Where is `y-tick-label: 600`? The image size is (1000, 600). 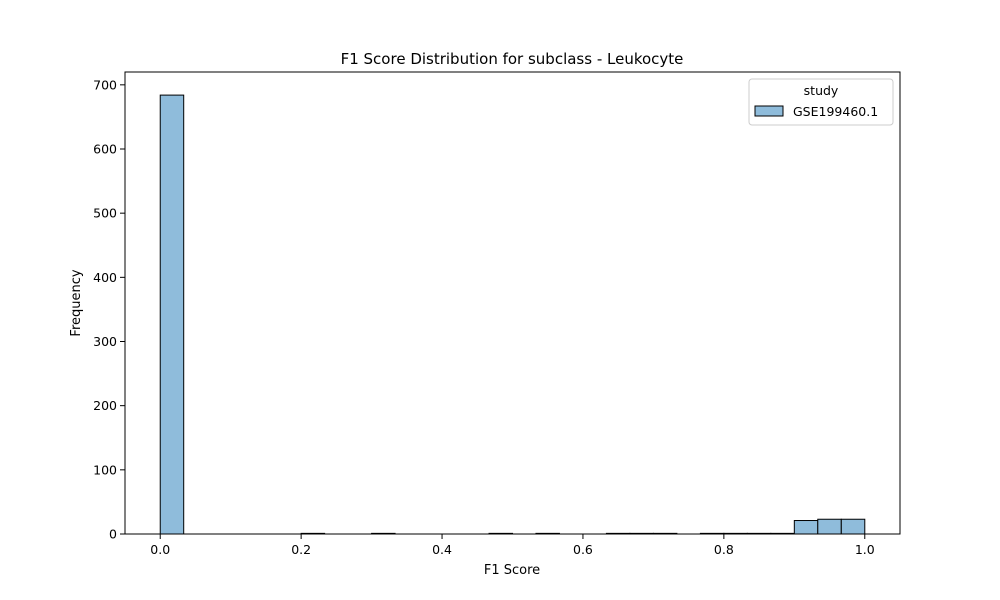
y-tick-label: 600 is located at coordinates (105, 149).